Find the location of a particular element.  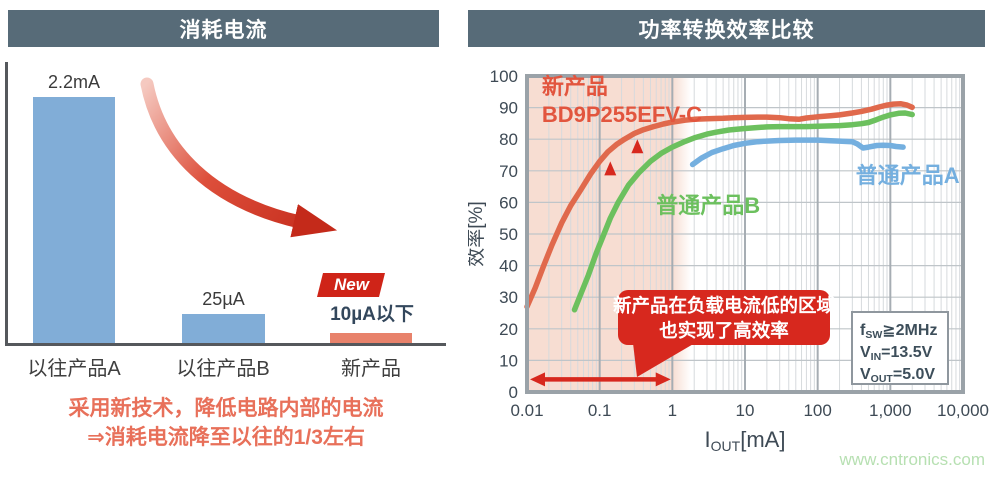

bar-category-label-a: 以往产品A is located at coordinates (74, 369).